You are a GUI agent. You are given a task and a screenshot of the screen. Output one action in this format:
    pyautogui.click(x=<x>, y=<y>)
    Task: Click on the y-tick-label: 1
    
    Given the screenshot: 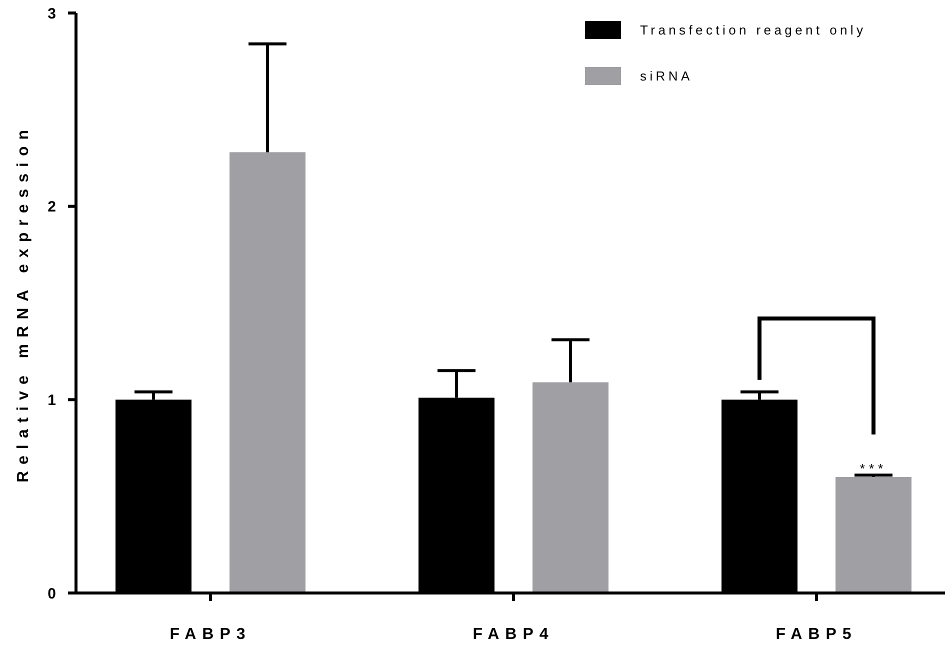 What is the action you would take?
    pyautogui.click(x=52, y=400)
    